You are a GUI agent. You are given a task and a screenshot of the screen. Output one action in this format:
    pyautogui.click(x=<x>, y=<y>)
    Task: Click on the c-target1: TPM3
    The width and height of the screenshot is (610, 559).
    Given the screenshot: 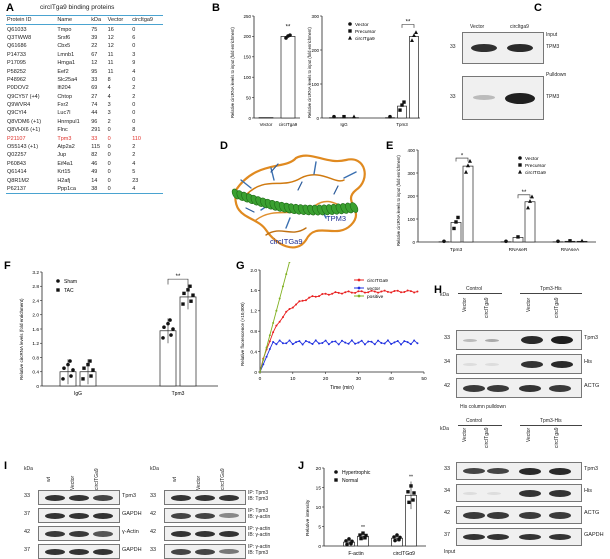 What is the action you would take?
    pyautogui.click(x=553, y=47)
    